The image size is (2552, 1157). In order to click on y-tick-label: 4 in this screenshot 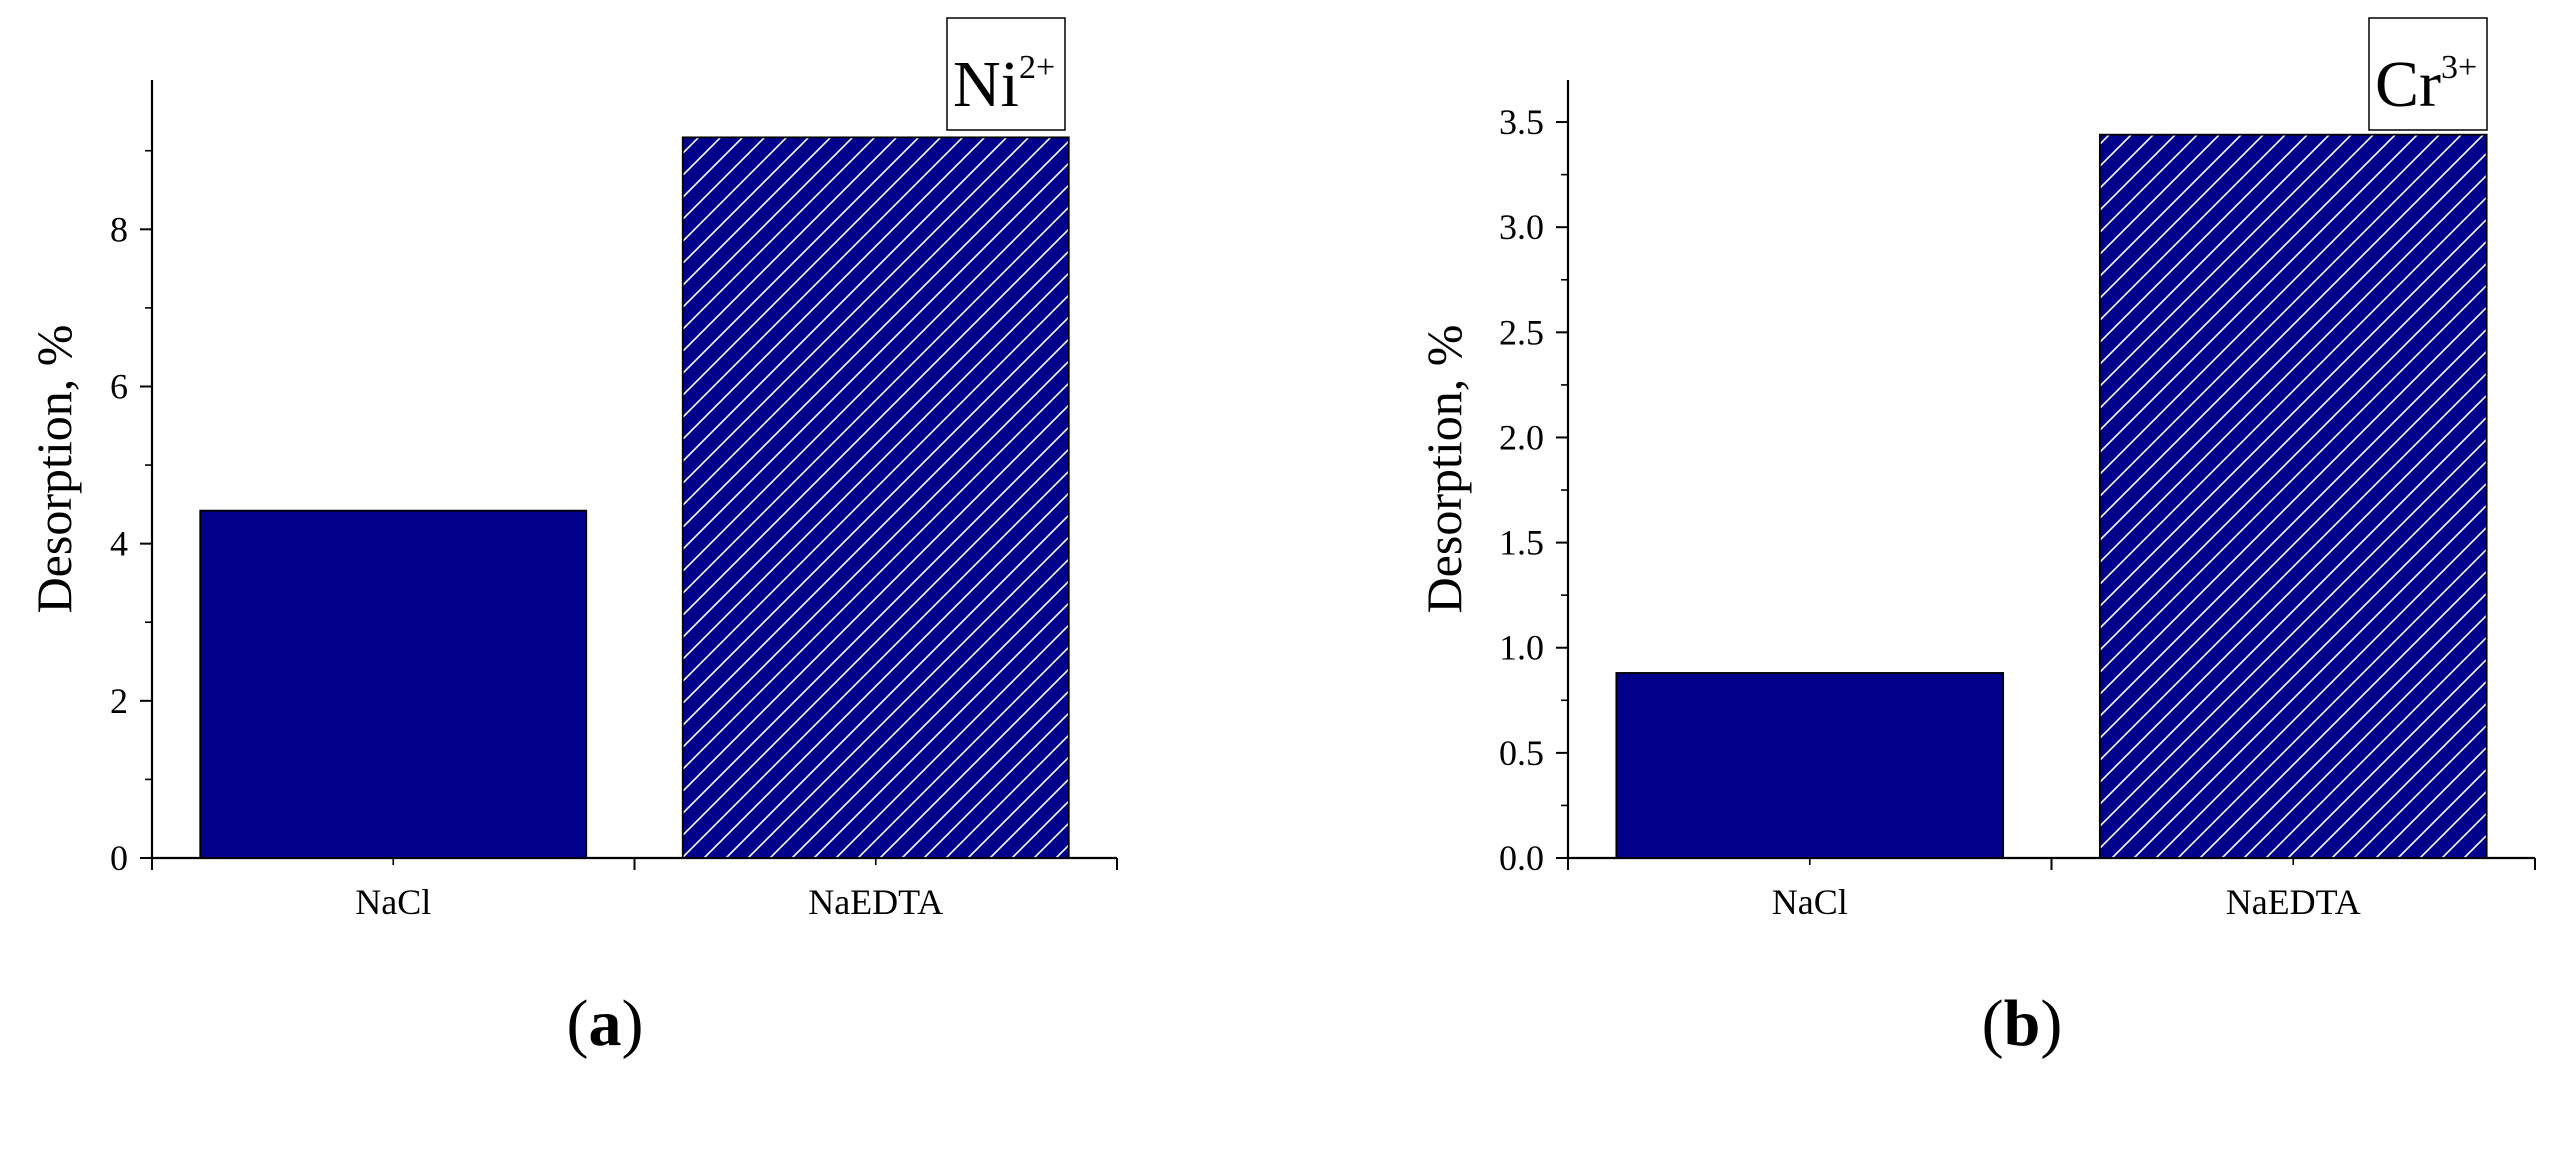, I will do `click(119, 544)`.